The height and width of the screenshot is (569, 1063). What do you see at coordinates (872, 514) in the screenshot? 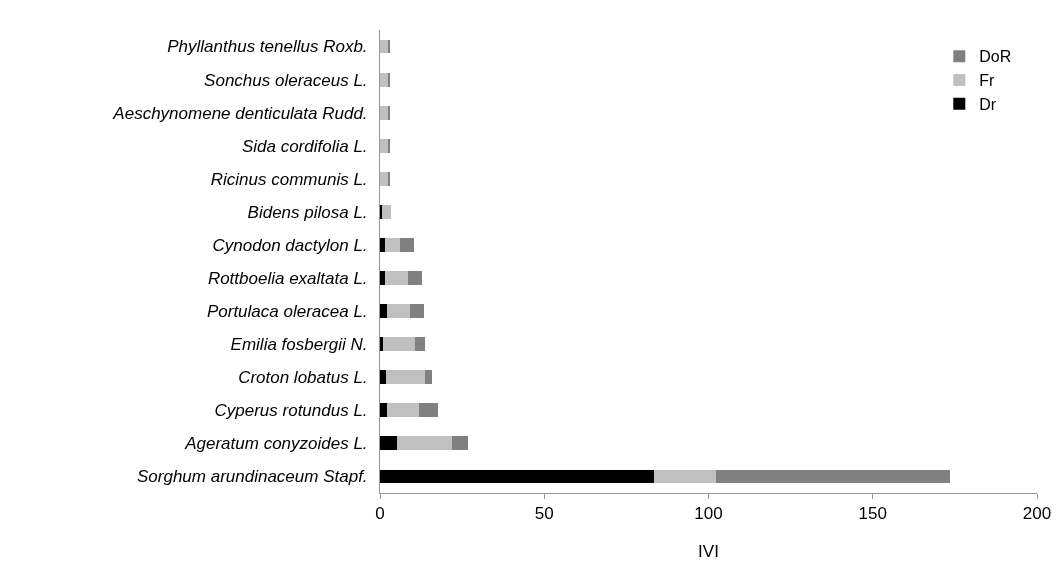
I see `x-tick-label: 150` at bounding box center [872, 514].